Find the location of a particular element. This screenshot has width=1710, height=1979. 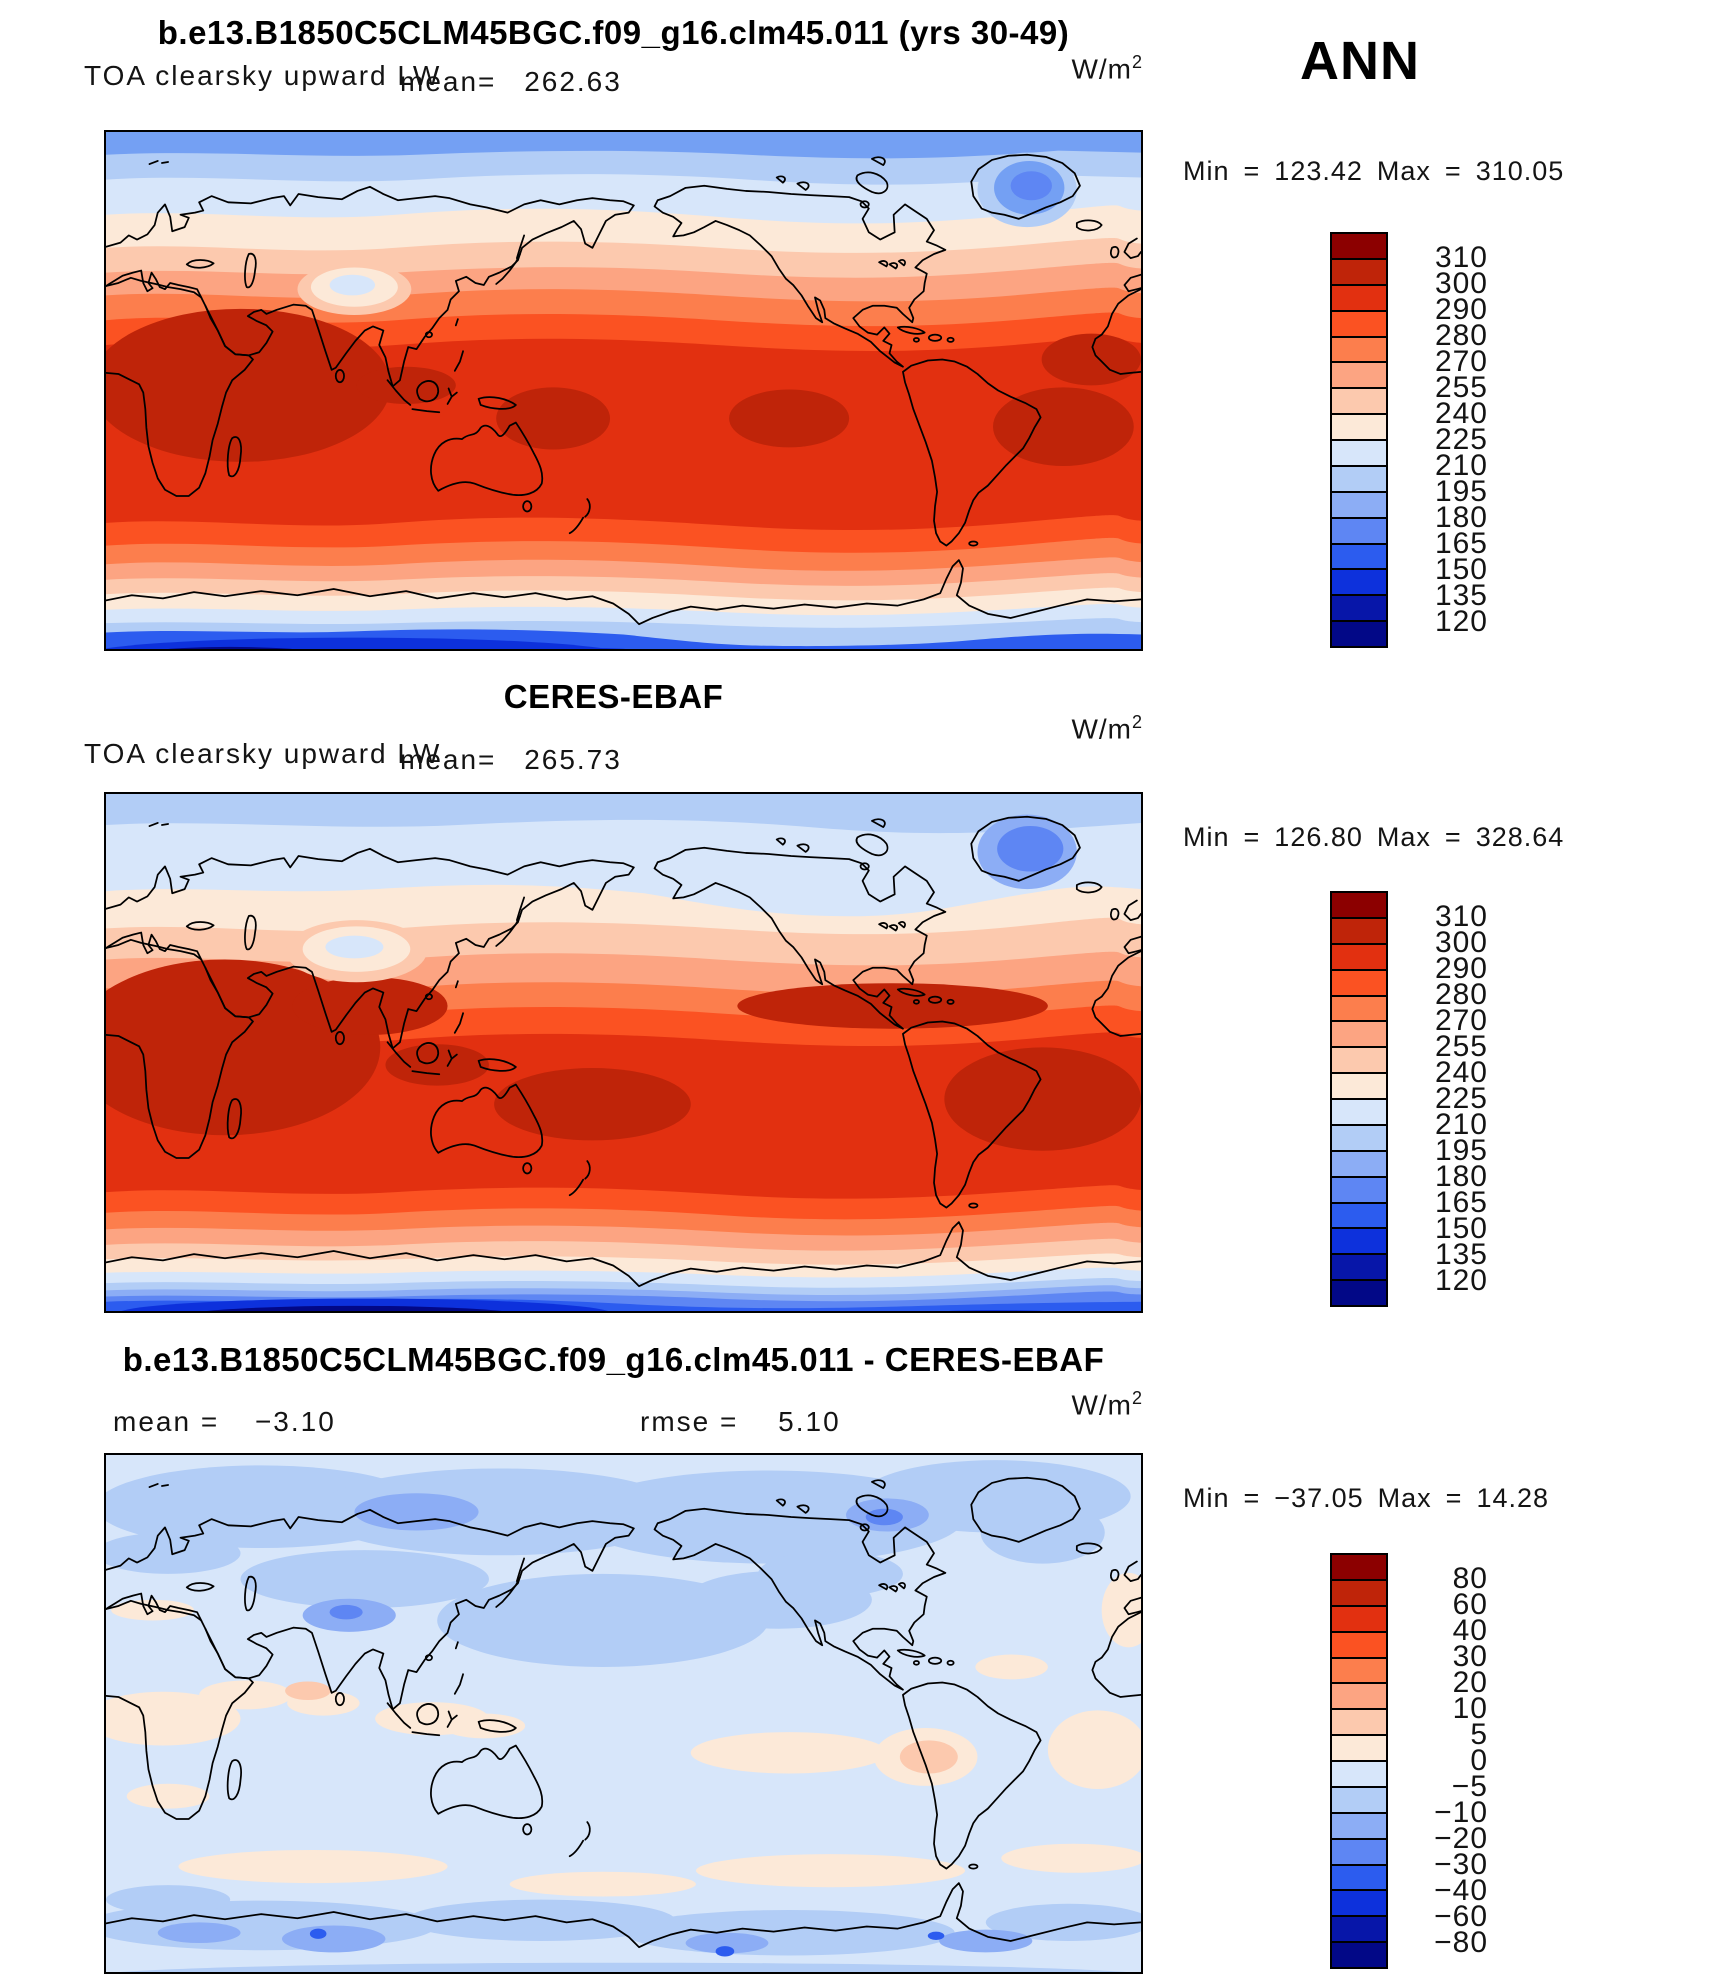

panel2-colorbar is located at coordinates (1359, 1099).